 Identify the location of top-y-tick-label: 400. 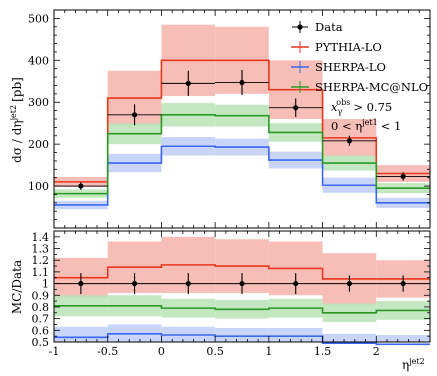
(38, 60).